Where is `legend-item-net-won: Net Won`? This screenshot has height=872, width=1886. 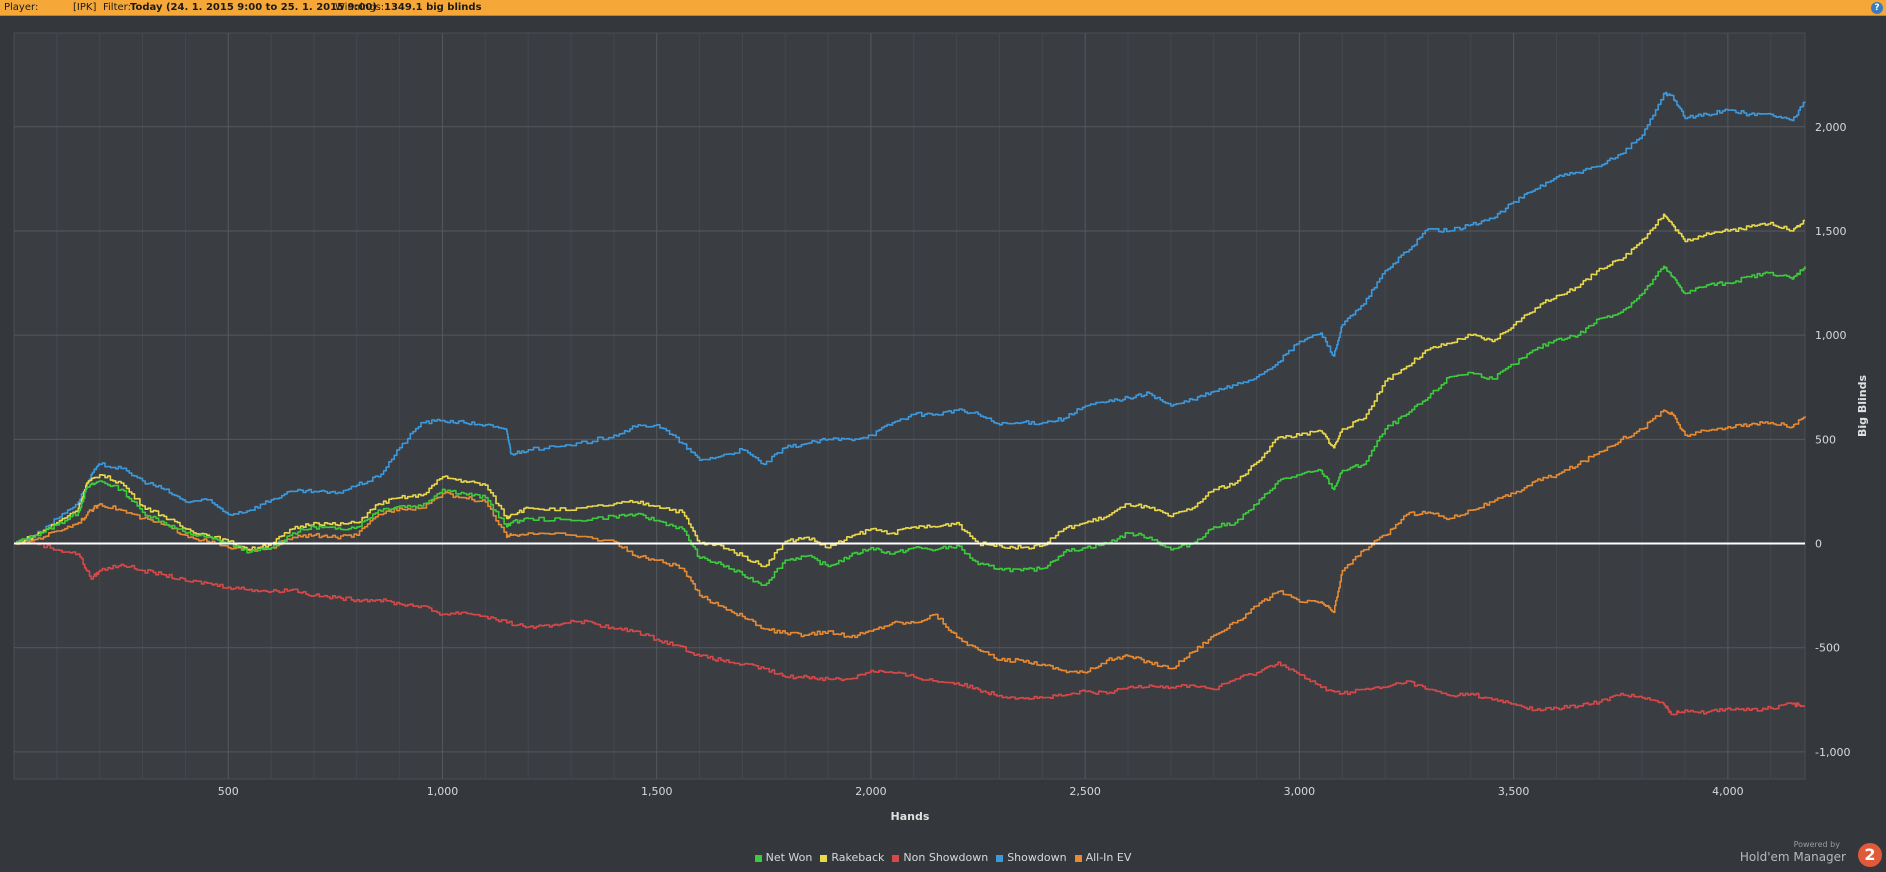
legend-item-net-won: Net Won is located at coordinates (783, 857).